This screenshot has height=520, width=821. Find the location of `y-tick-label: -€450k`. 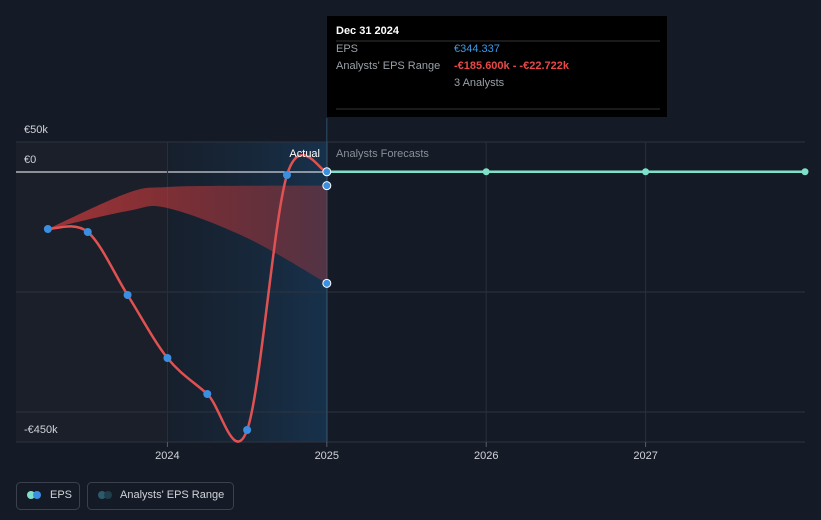

y-tick-label: -€450k is located at coordinates (41, 430).